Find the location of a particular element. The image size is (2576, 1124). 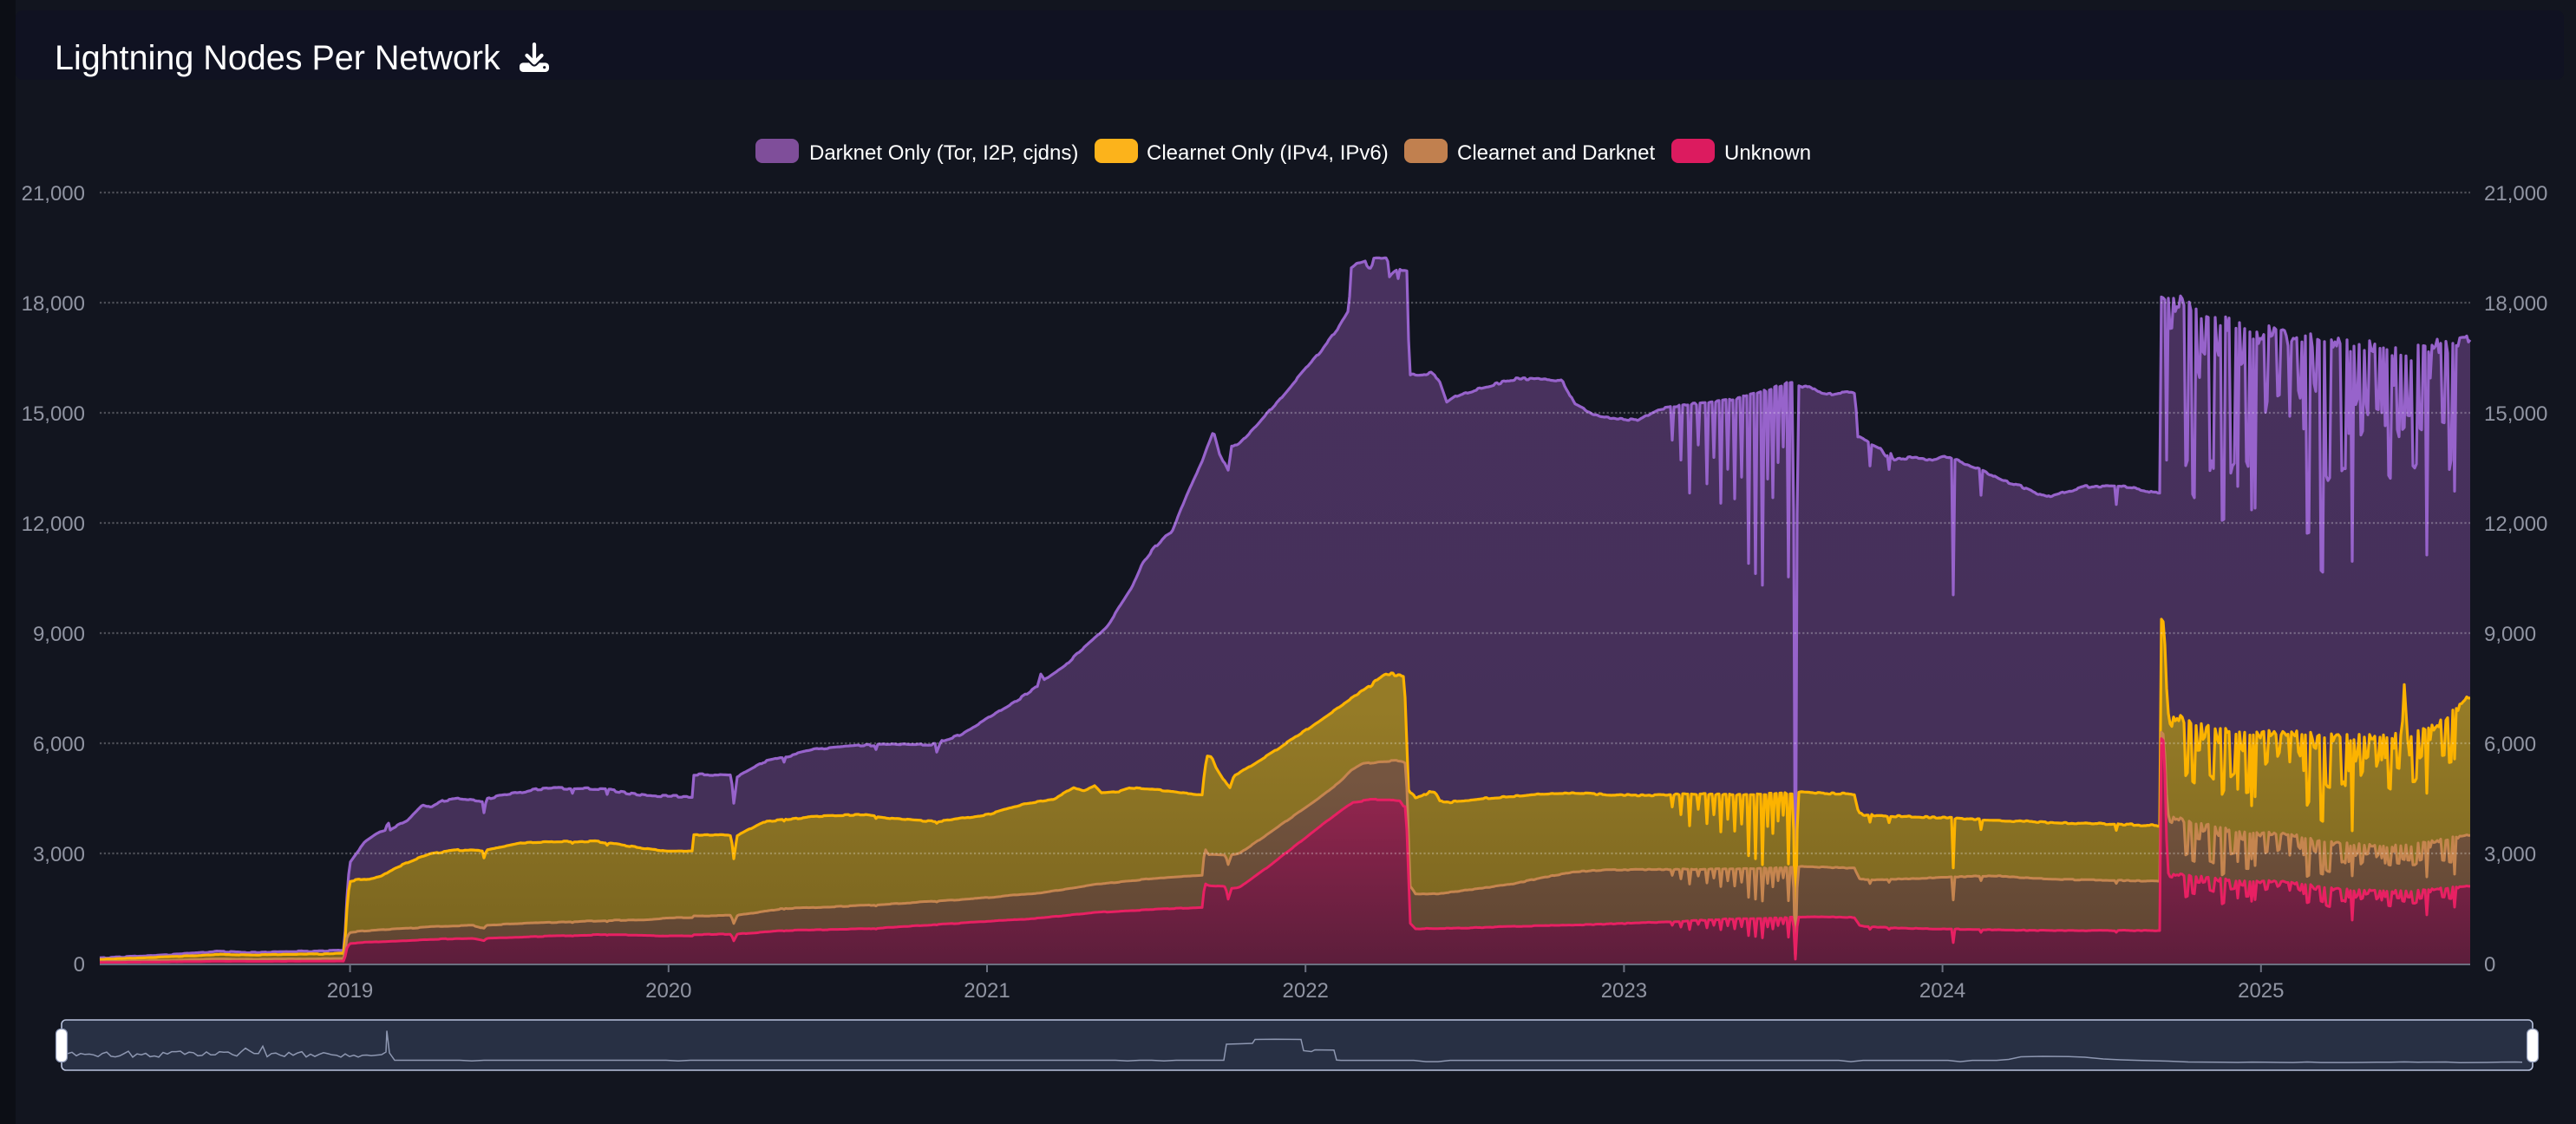

svg-text: 2020 is located at coordinates (668, 991).